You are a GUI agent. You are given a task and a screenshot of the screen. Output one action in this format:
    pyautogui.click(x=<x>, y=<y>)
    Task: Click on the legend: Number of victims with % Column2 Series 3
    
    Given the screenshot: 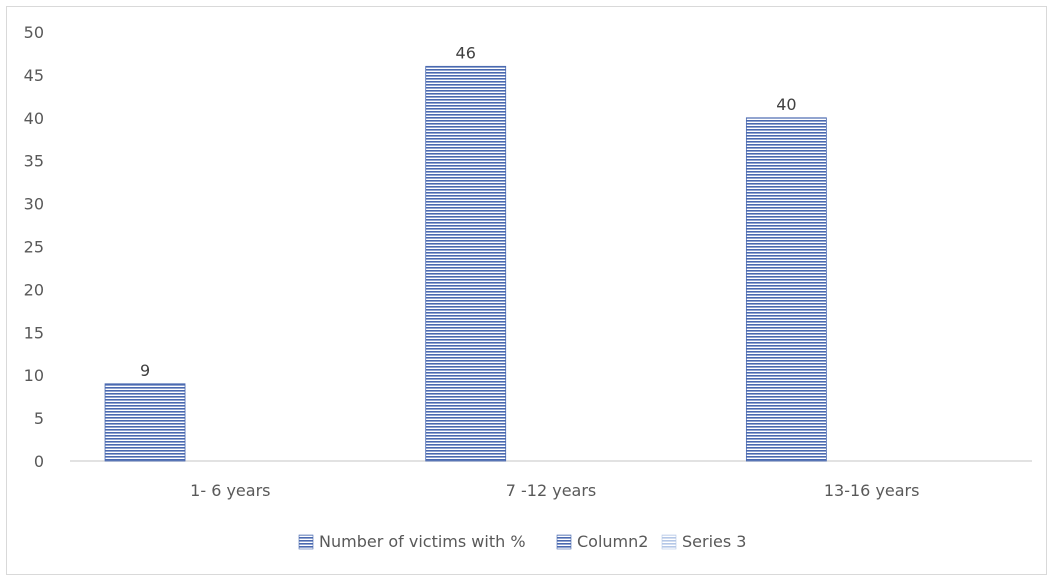 What is the action you would take?
    pyautogui.click(x=522, y=541)
    